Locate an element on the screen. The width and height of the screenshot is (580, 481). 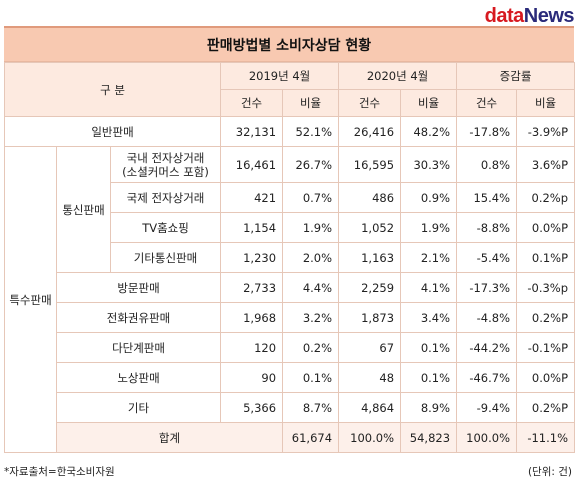
table-row: 다단계판매 120 0.2% 67 0.1% -44.2% -0.1%P is located at coordinates (290, 347).